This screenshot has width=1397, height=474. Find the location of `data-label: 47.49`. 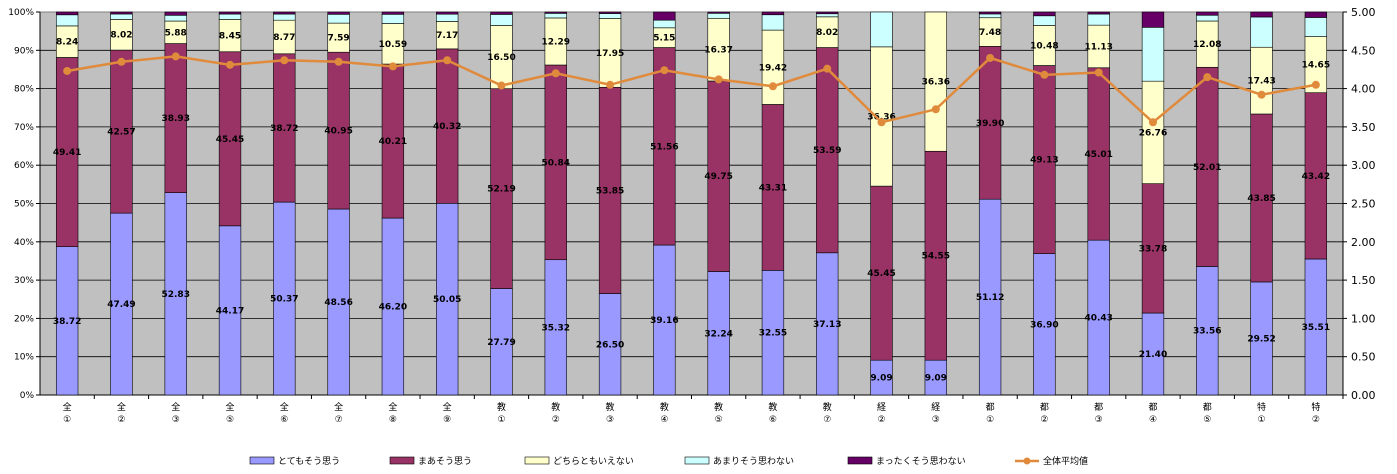

data-label: 47.49 is located at coordinates (121, 305).